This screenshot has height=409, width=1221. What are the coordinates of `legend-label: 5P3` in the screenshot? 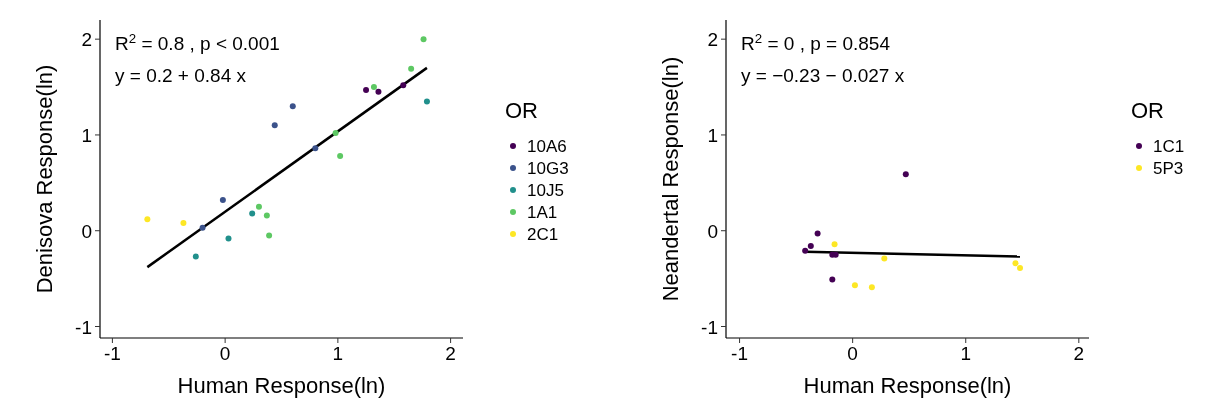 It's located at (1168, 168).